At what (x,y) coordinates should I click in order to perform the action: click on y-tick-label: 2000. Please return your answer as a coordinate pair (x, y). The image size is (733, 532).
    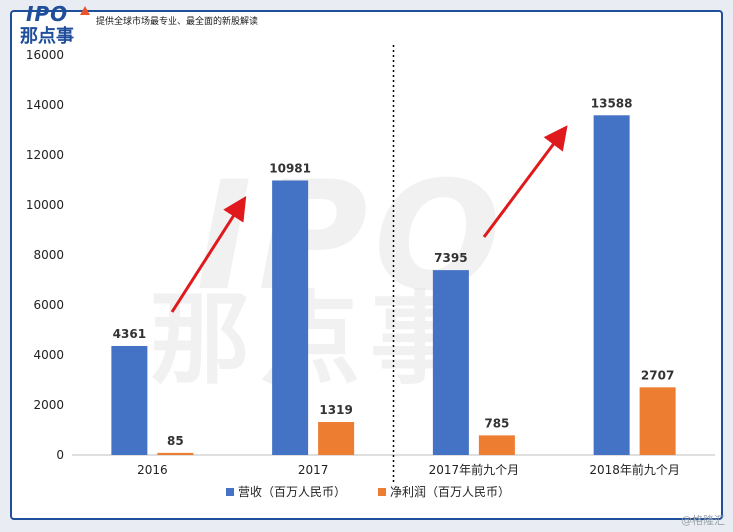
    Looking at the image, I should click on (48, 405).